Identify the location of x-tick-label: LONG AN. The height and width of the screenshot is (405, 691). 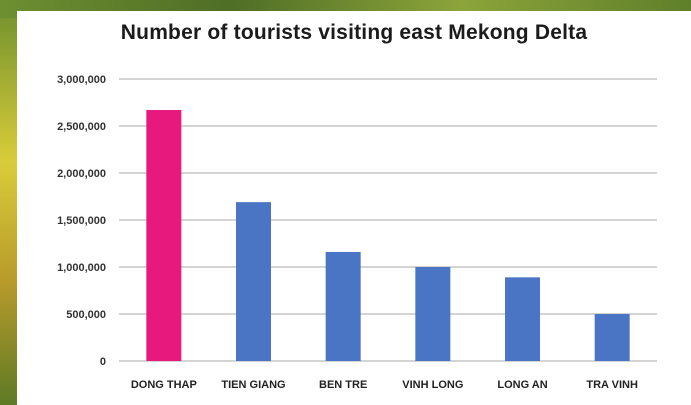
(522, 385).